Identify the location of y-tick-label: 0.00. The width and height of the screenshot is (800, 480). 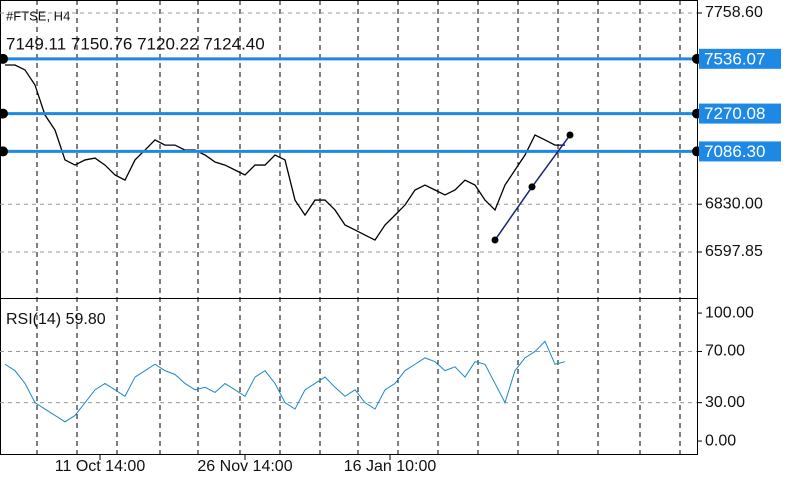
(720, 440).